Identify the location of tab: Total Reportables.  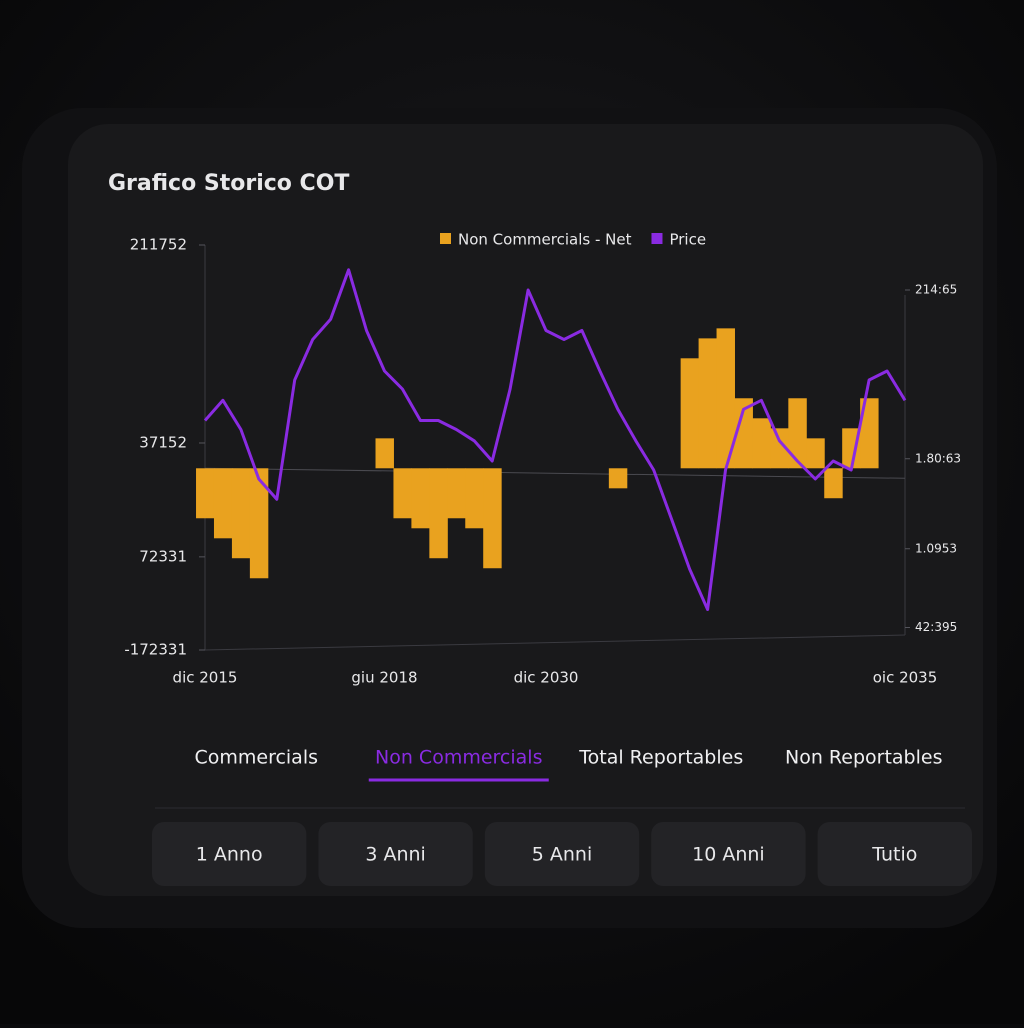
(660, 758).